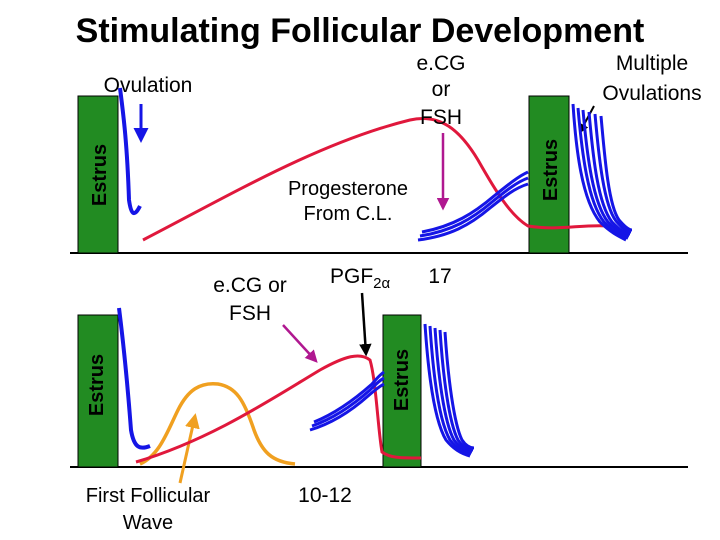 The image size is (720, 540). Describe the element at coordinates (439, 276) in the screenshot. I see `bottom-day-17-label: 17` at that location.